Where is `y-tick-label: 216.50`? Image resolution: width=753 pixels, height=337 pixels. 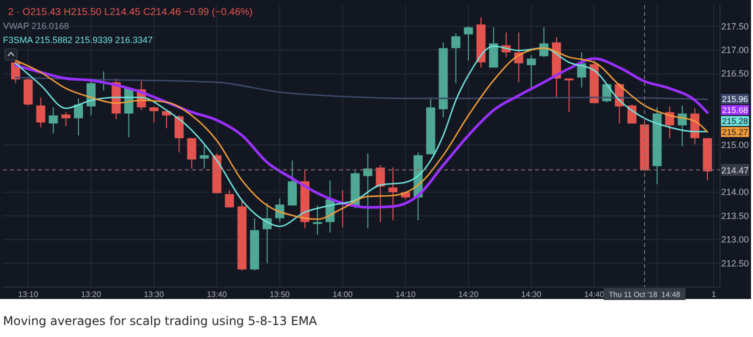
y-tick-label: 216.50 is located at coordinates (735, 73).